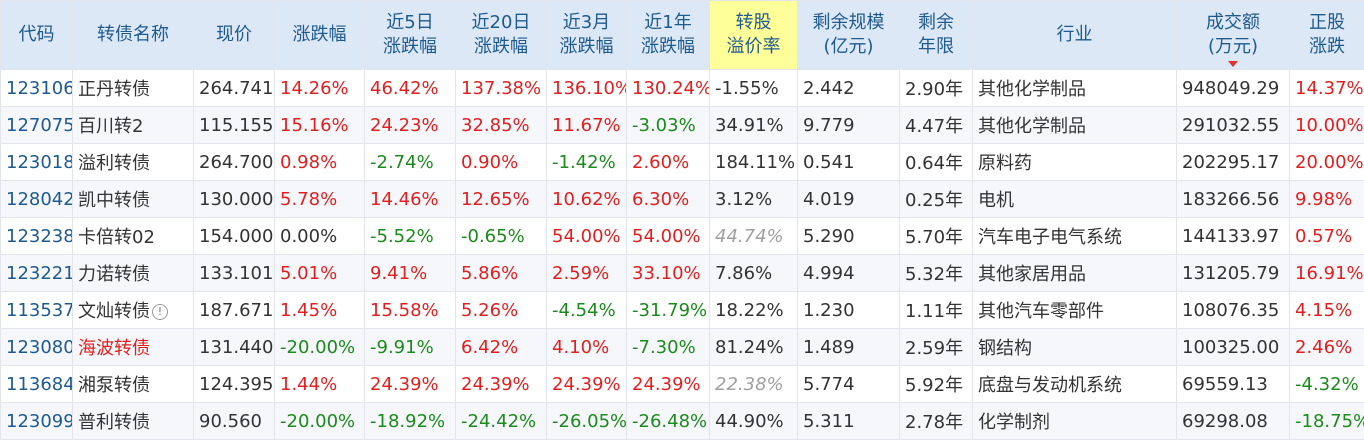 Image resolution: width=1364 pixels, height=441 pixels. Describe the element at coordinates (753, 347) in the screenshot. I see `premium-cell: 81.24%` at that location.